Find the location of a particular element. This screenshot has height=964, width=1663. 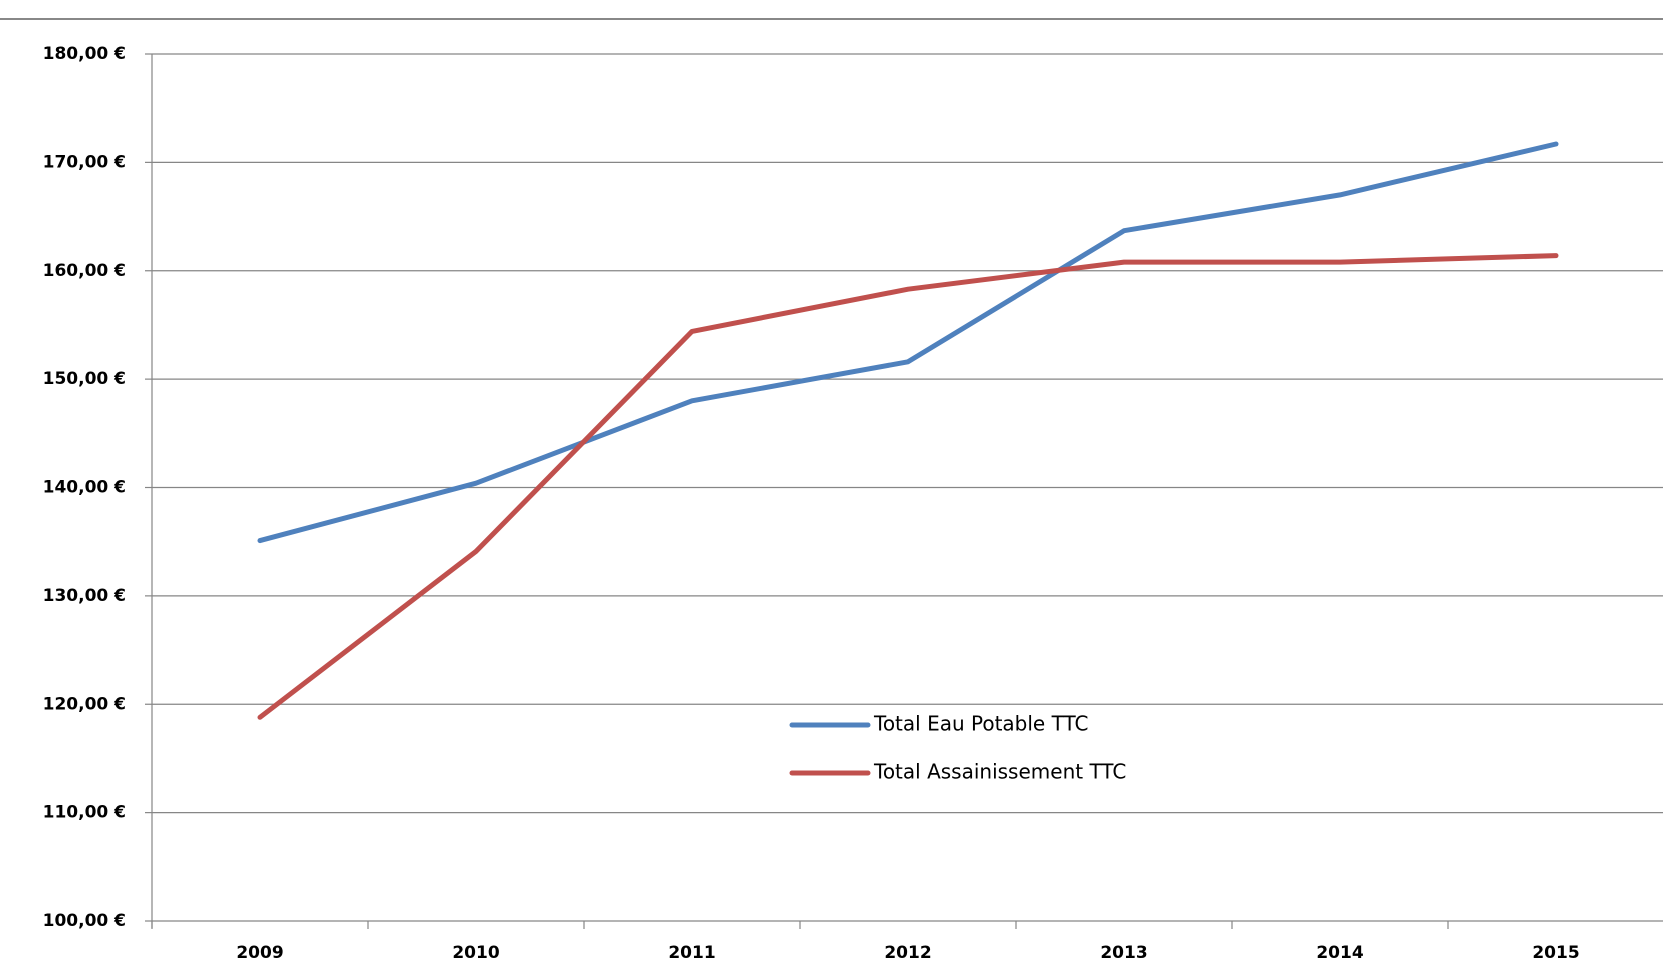

y-tick-label: 140,00 € is located at coordinates (84, 488).